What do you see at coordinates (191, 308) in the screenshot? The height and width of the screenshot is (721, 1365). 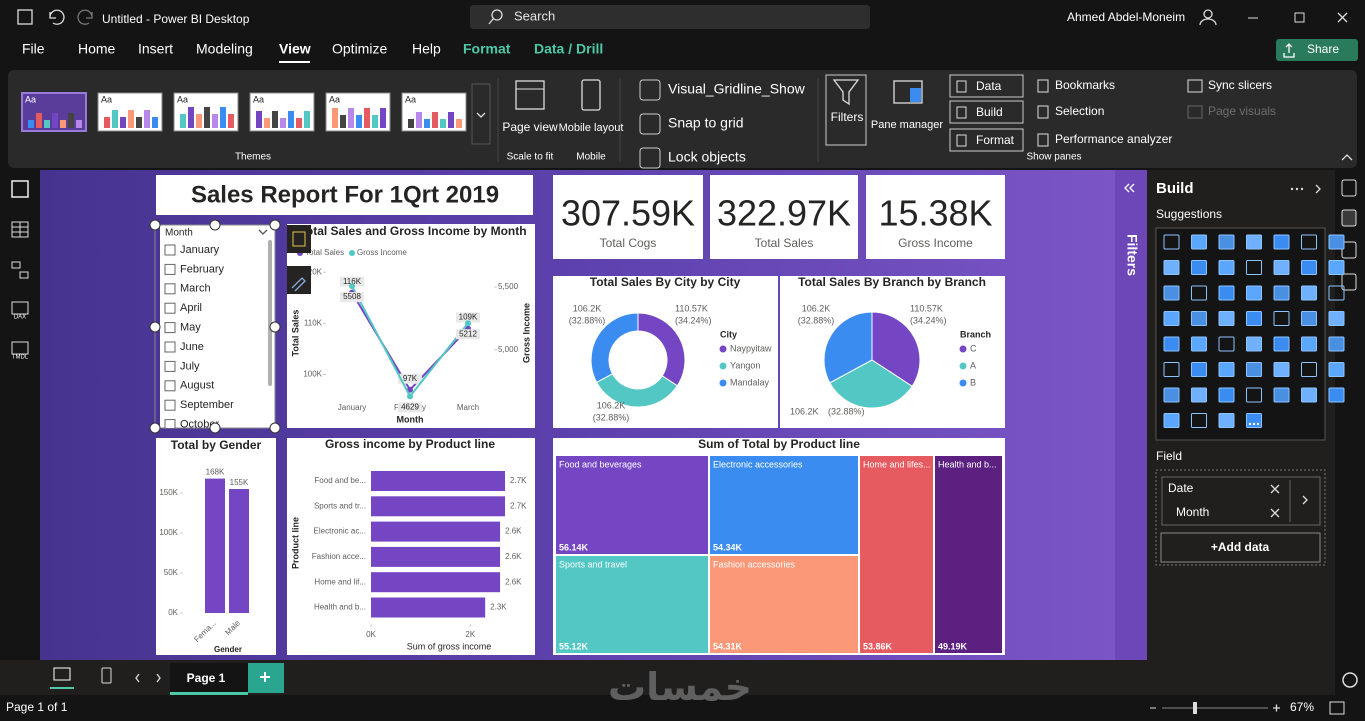 I see `slicer-item: April` at bounding box center [191, 308].